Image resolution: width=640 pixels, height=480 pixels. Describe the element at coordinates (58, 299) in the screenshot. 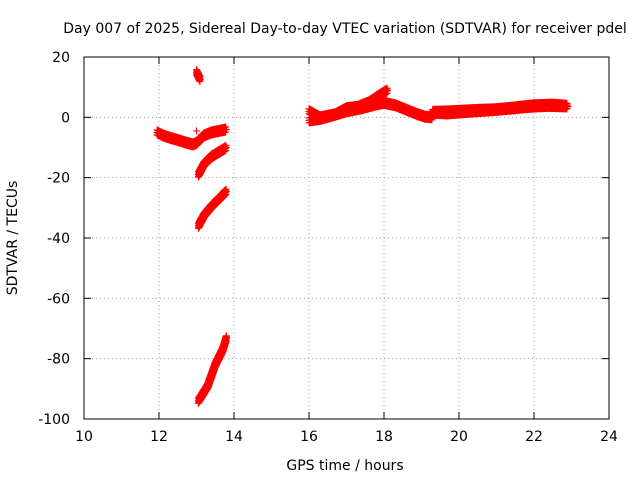

I see `y-tick-label: -60` at that location.